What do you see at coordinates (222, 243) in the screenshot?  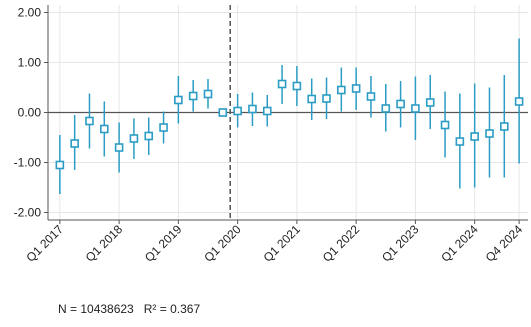 I see `x-tick-label: Q1 2020` at bounding box center [222, 243].